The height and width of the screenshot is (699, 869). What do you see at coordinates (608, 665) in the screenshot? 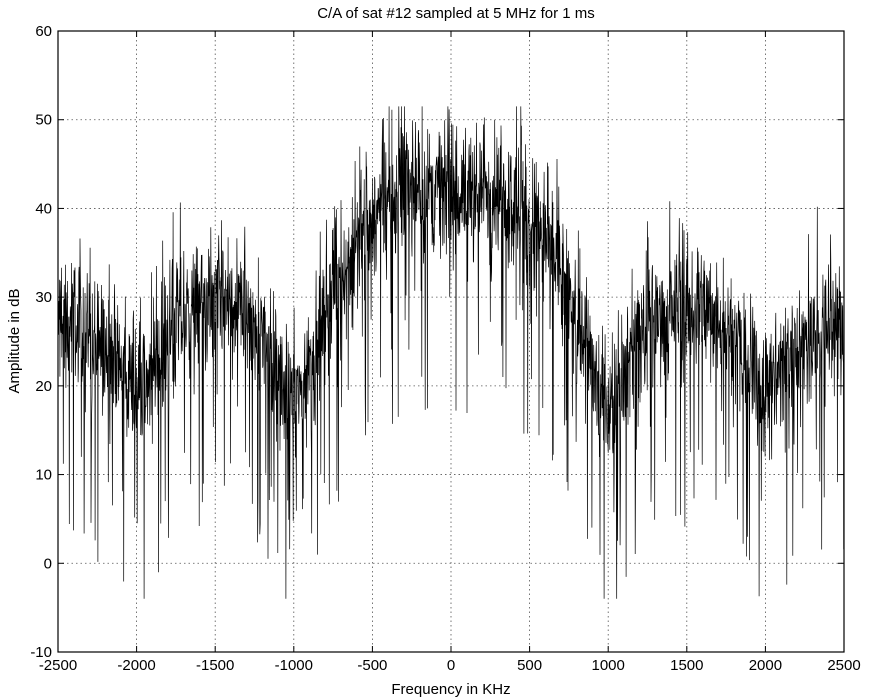
I see `x-tick-label: 1000` at bounding box center [608, 665].